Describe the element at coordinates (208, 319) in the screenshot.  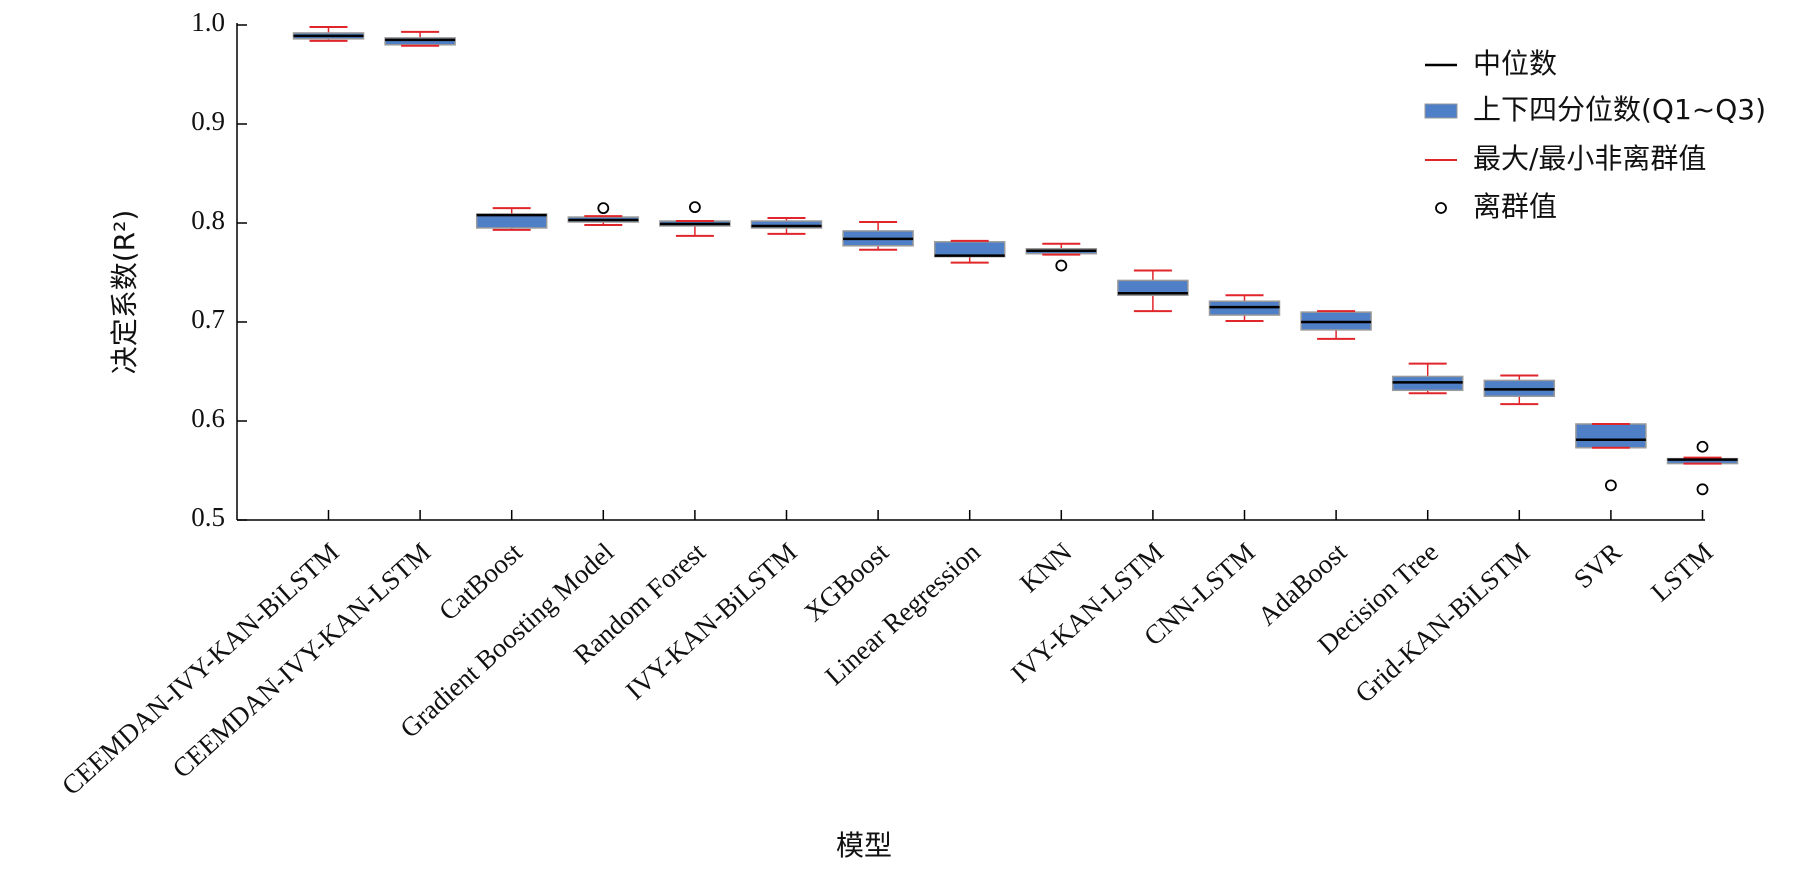
I see `y-tick-label: 0.7` at that location.